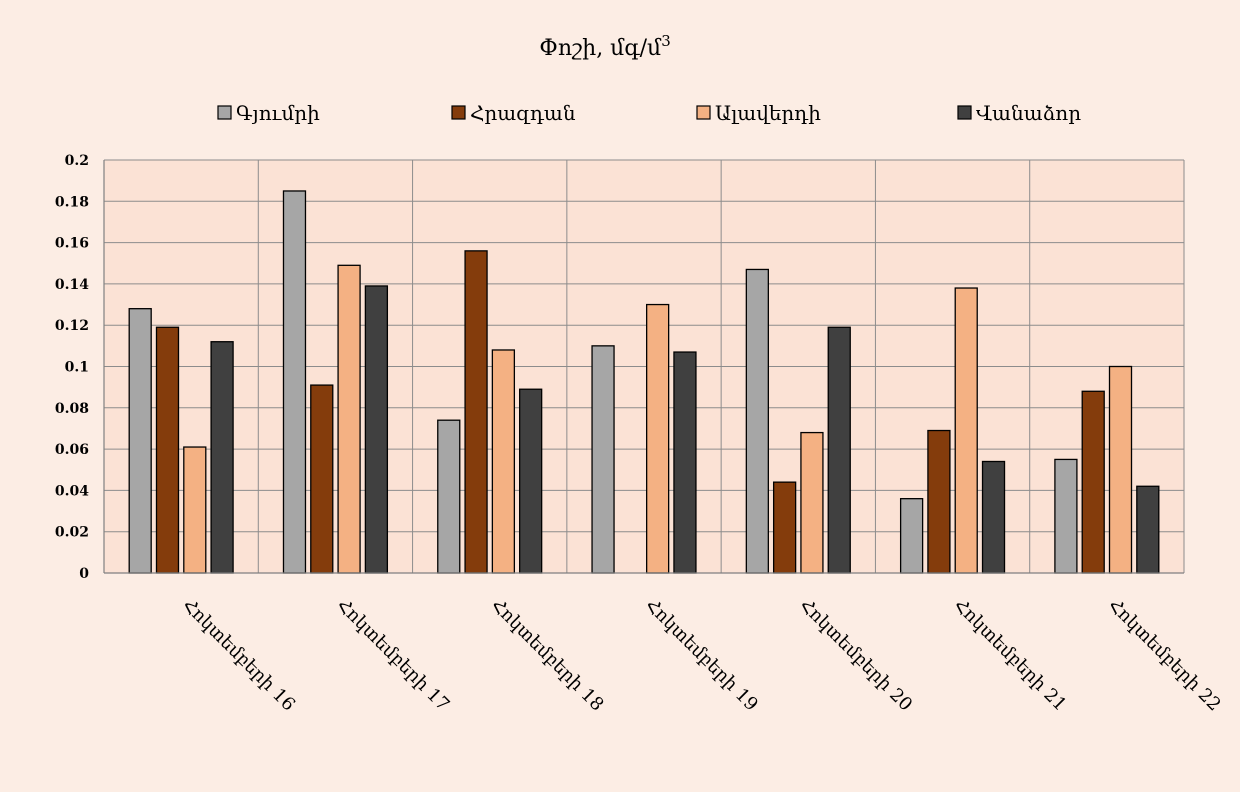 The width and height of the screenshot is (1240, 792). Describe the element at coordinates (666, 41) in the screenshot. I see `chart-title-superscript: 3` at that location.